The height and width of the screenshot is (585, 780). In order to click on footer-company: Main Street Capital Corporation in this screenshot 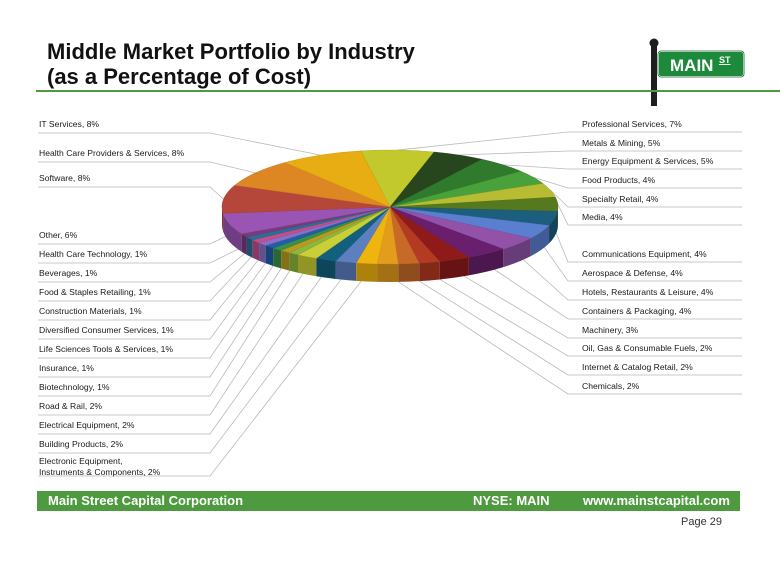, I will do `click(146, 500)`.